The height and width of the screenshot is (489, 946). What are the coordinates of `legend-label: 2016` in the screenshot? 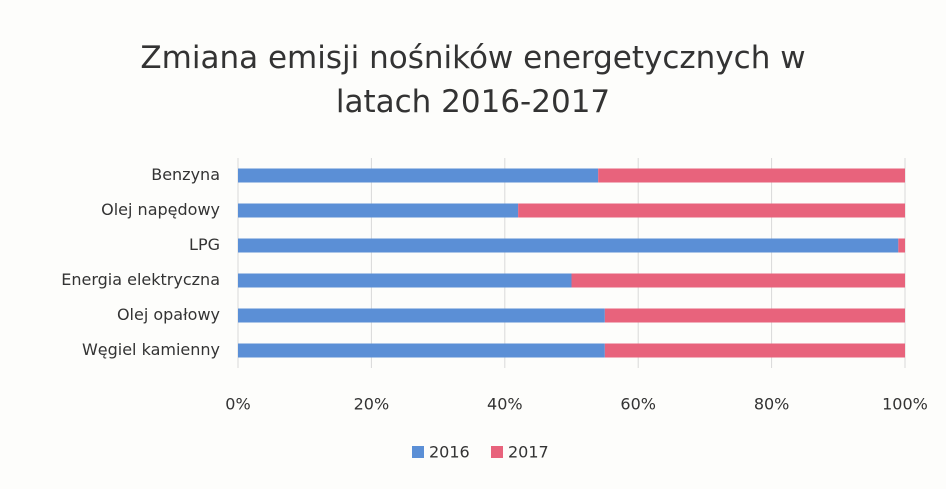 It's located at (449, 452).